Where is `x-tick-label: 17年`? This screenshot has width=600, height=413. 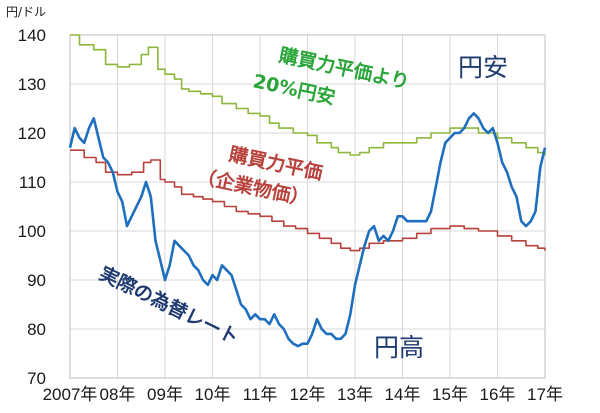
x-tick-label: 17年 is located at coordinates (545, 394).